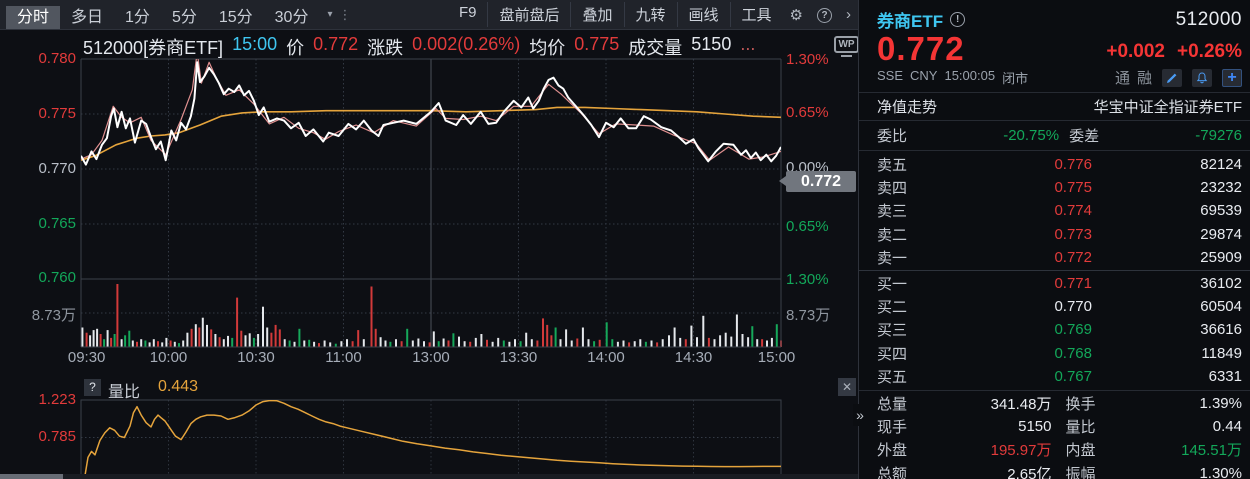 This screenshot has height=479, width=1250. Describe the element at coordinates (1080, 472) in the screenshot. I see `stat-label: 振幅` at that location.